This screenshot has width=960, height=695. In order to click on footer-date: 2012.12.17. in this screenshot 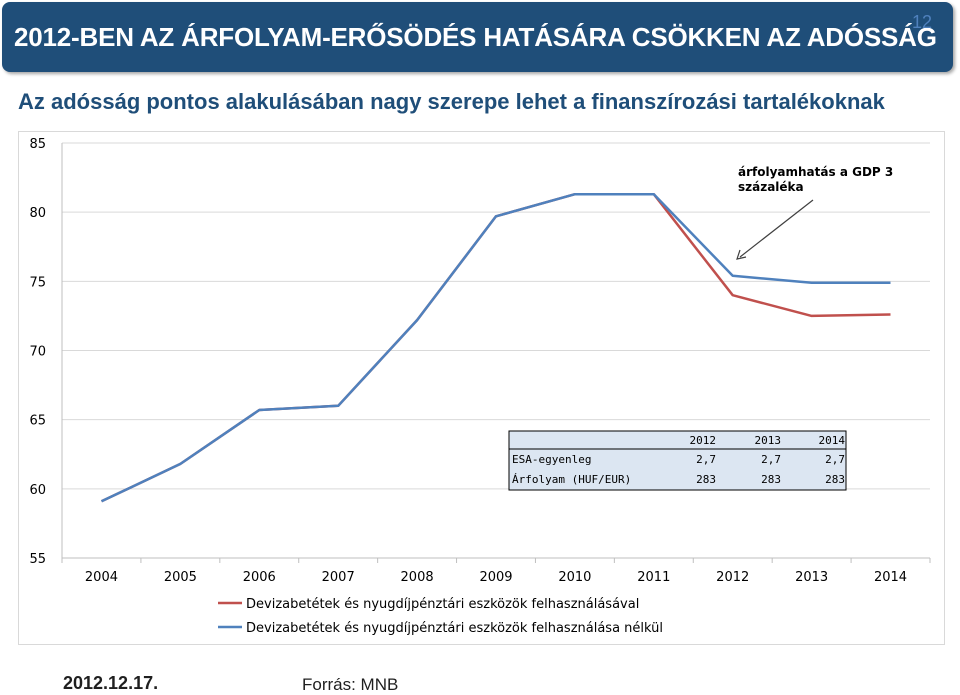, I will do `click(111, 683)`.